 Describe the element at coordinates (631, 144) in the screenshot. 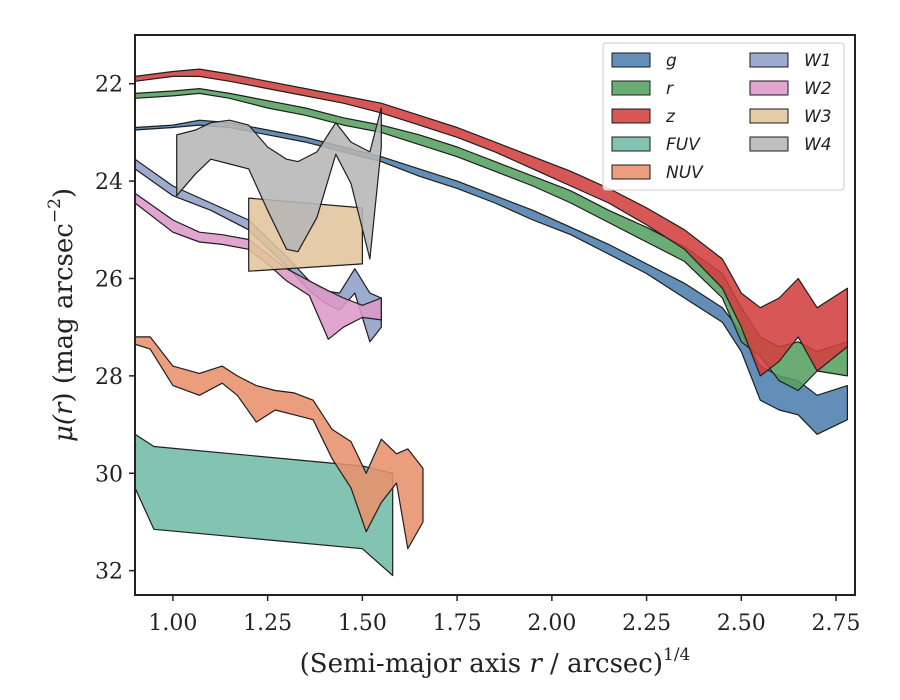

I see `legend-swatch-fuv` at that location.